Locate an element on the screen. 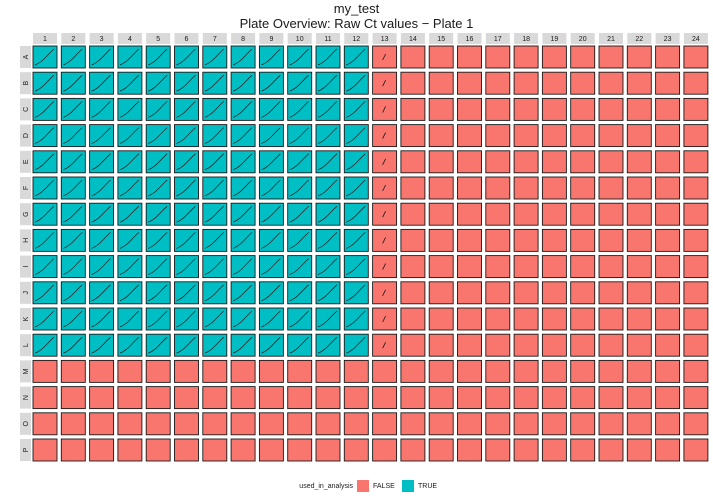 The width and height of the screenshot is (713, 501). well-M19 is located at coordinates (554, 371).